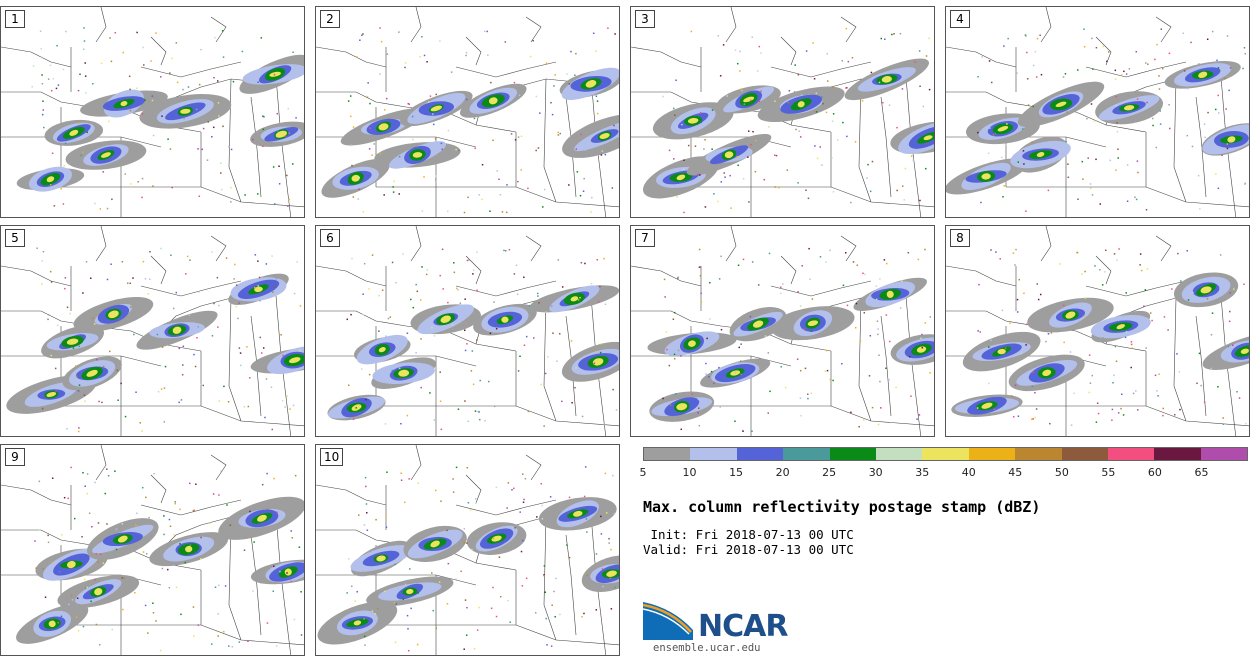 The image size is (1260, 657). Describe the element at coordinates (707, 648) in the screenshot. I see `site-url: ensemble.ucar.edu` at that location.